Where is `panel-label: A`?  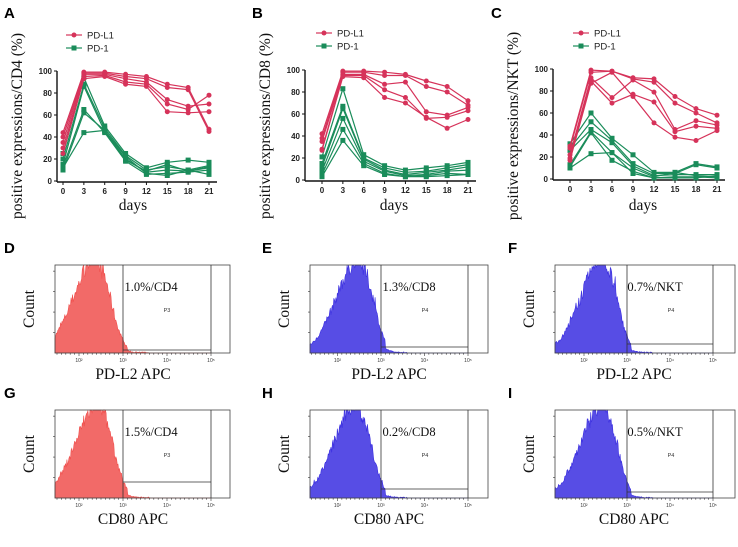 panel-label: A is located at coordinates (9, 13).